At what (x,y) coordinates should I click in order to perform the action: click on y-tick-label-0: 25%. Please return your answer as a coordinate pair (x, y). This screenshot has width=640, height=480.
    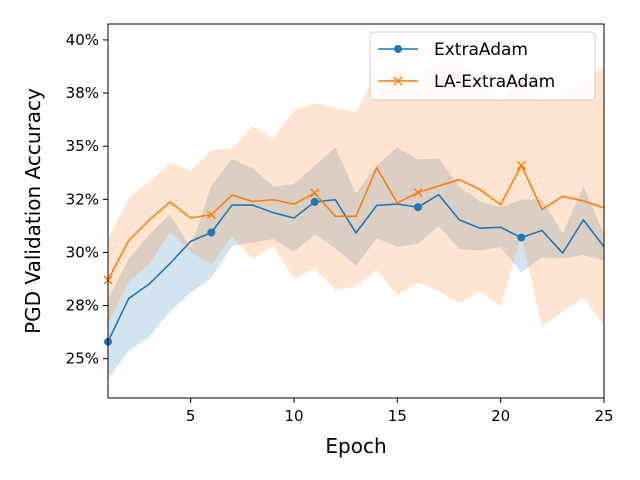
    Looking at the image, I should click on (82, 359).